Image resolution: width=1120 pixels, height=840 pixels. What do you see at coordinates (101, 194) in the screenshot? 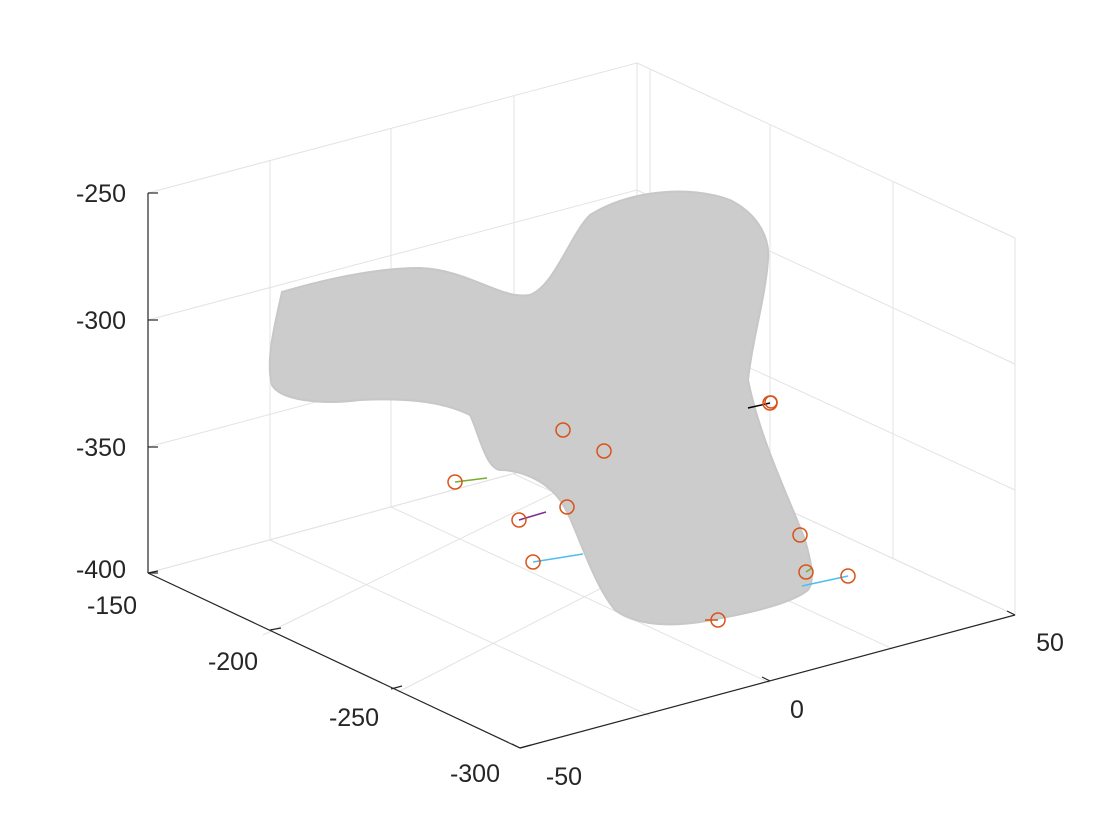
I see `z-tick-label: -250` at bounding box center [101, 194].